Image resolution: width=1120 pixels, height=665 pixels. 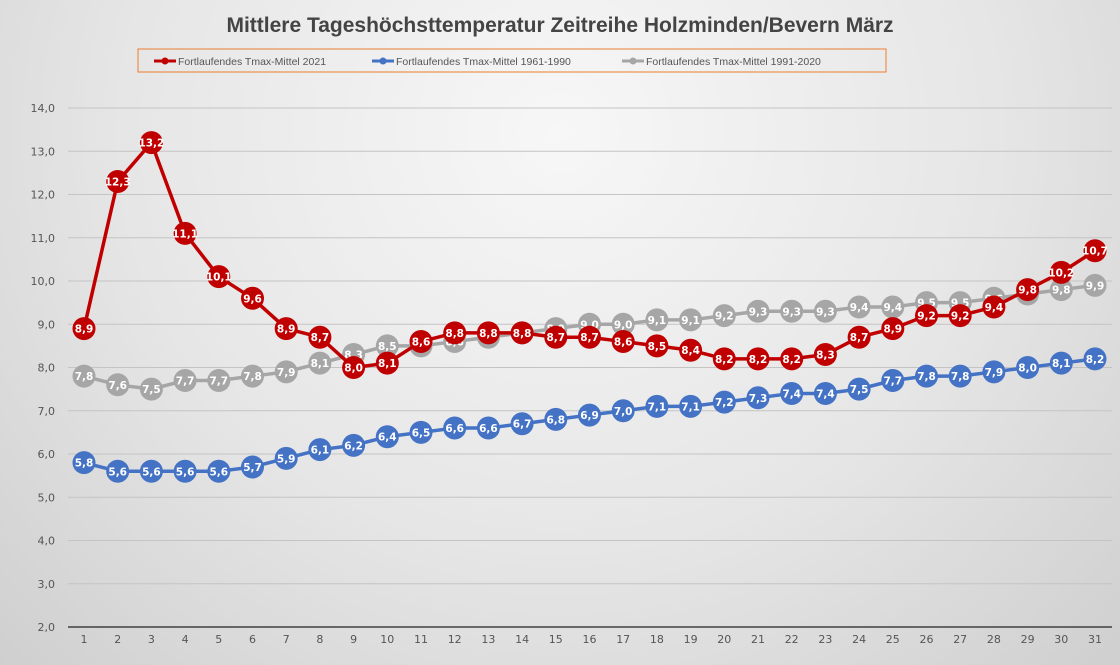 I want to click on x-tick-label: 8, so click(x=319, y=639).